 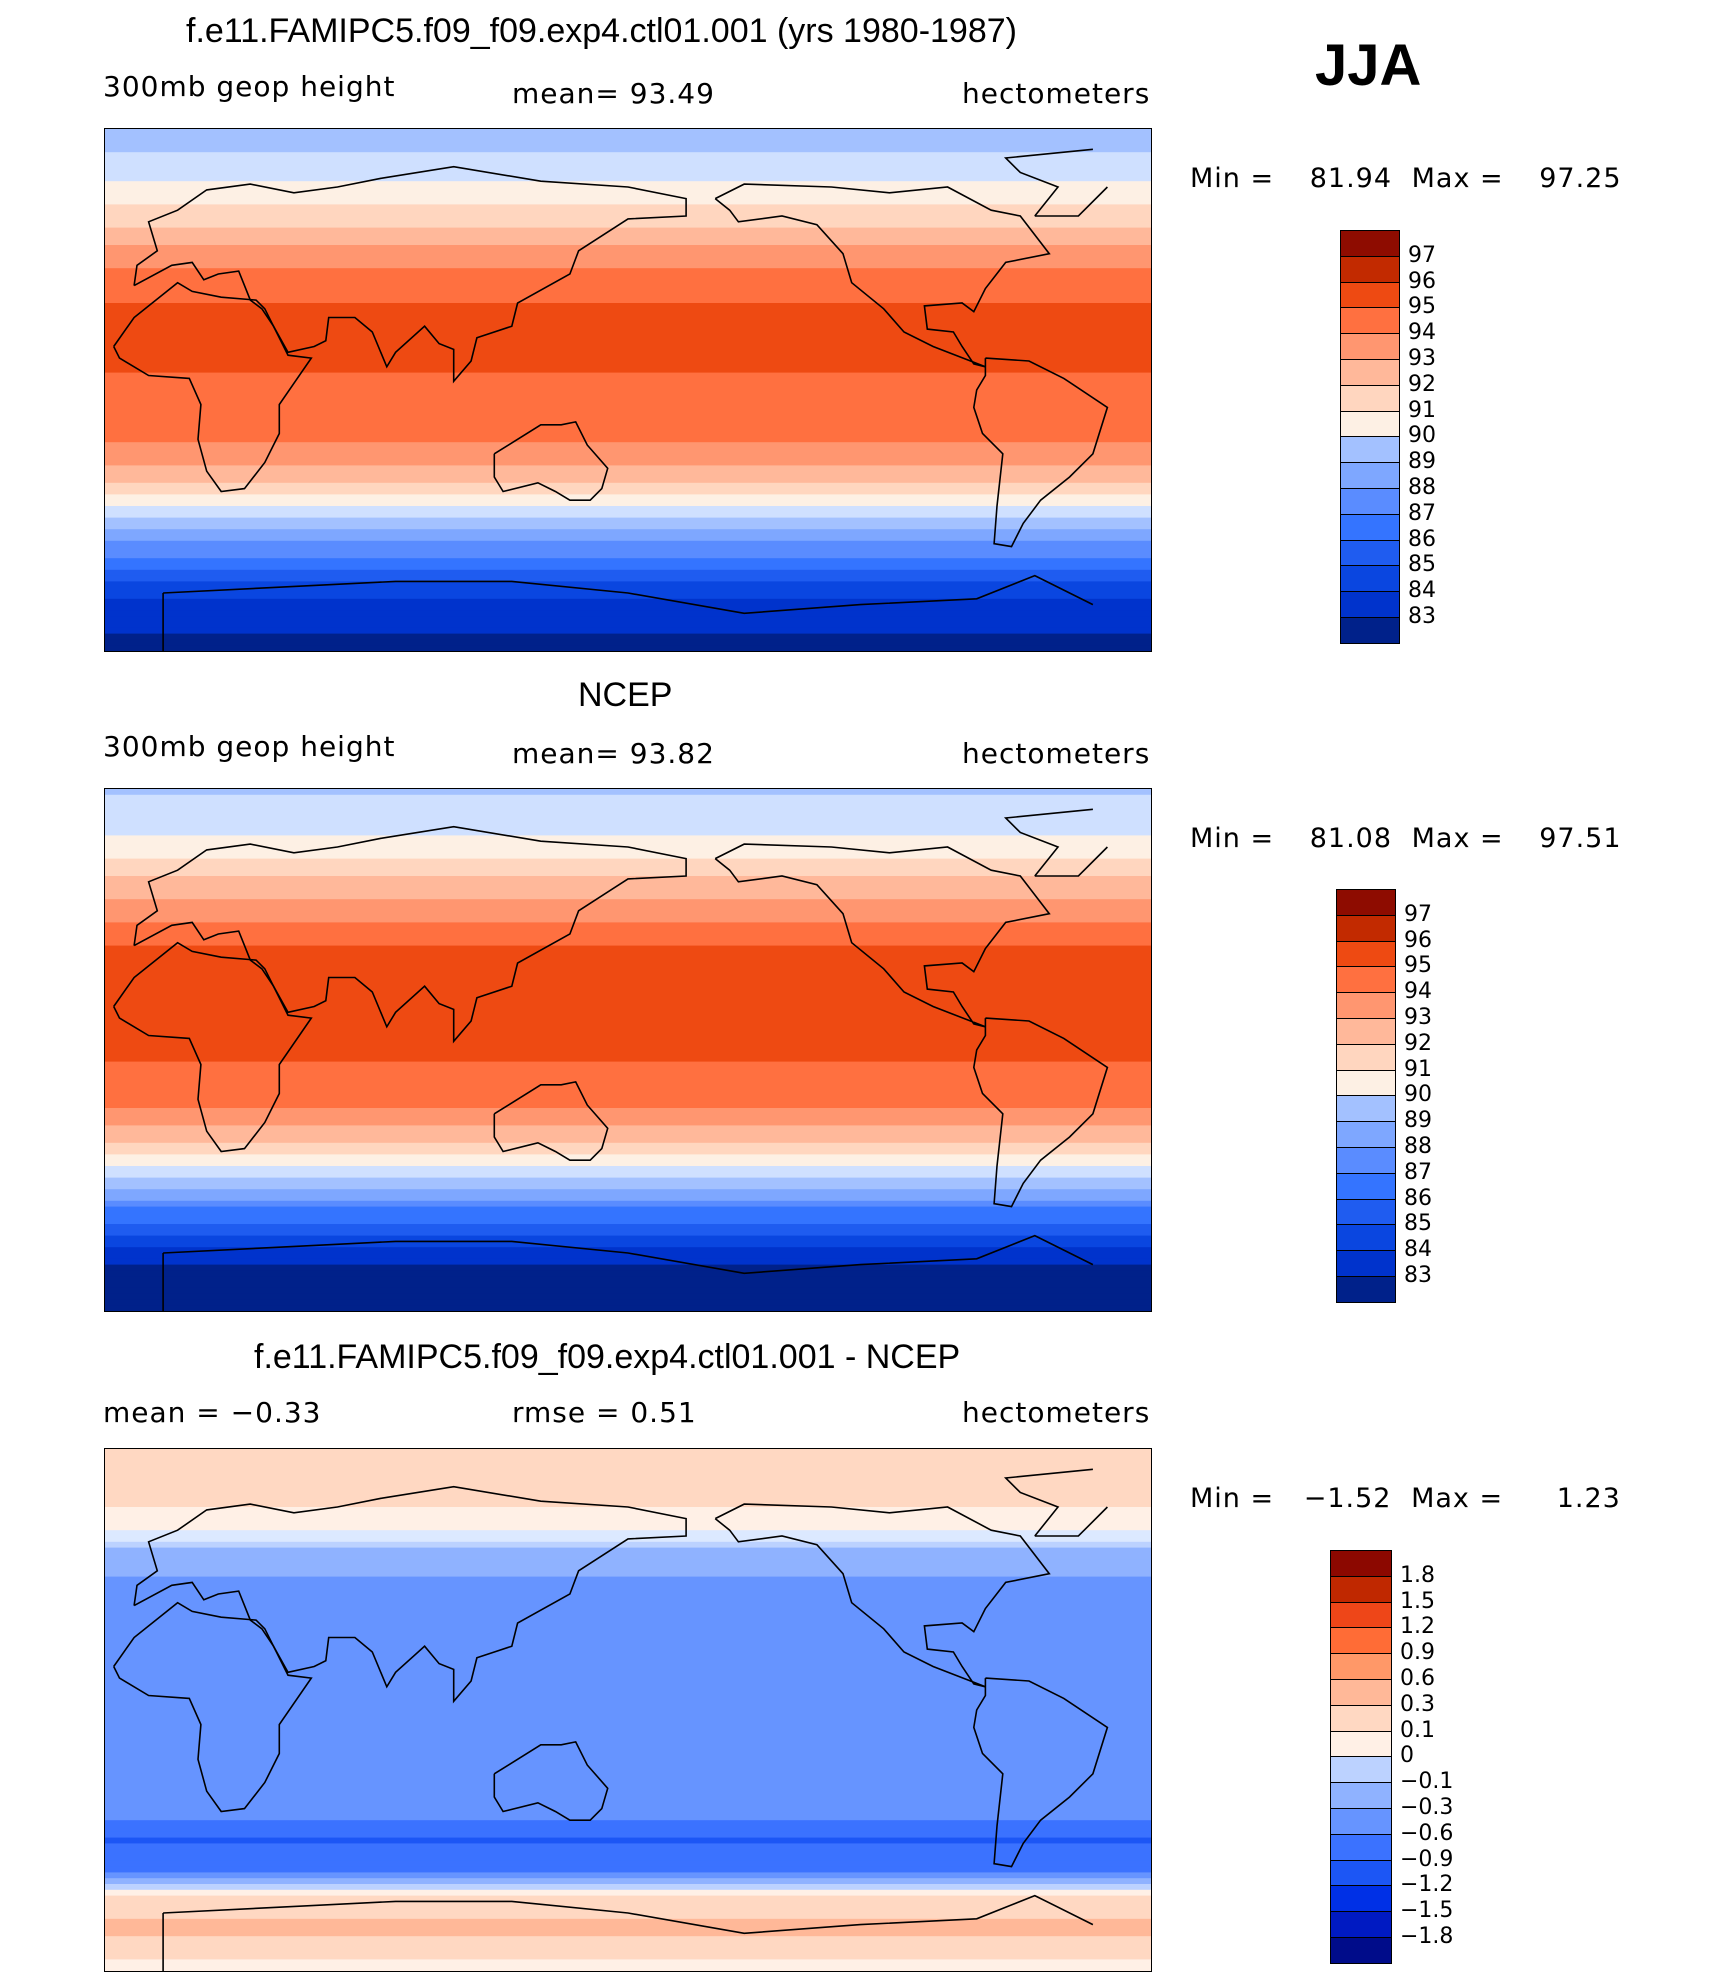 I want to click on colorbar-tick-label: 1.2, so click(x=1417, y=1627).